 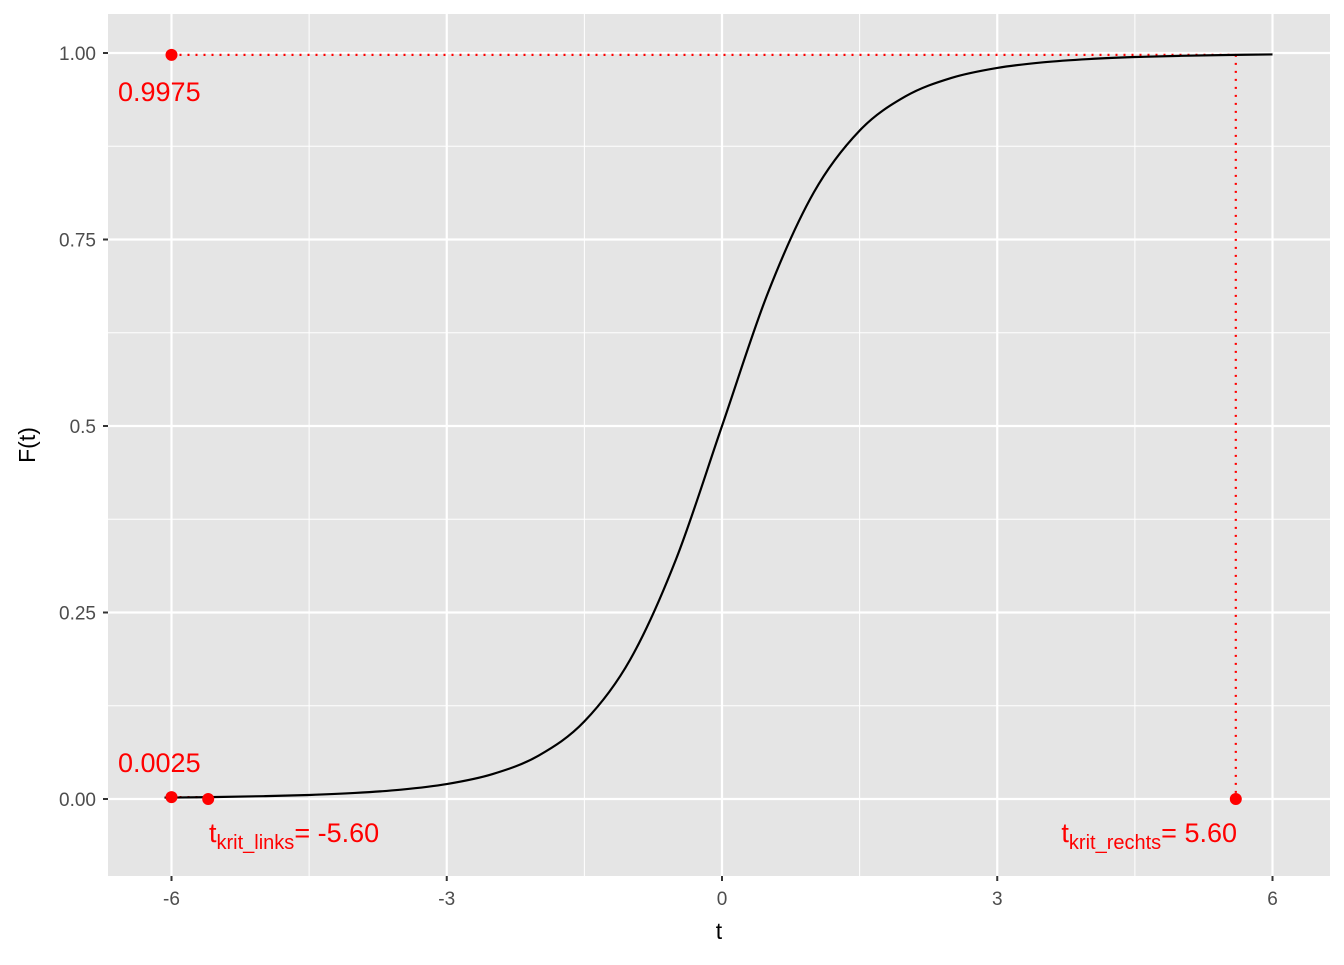 I want to click on x-tick-label: 0, so click(x=722, y=899).